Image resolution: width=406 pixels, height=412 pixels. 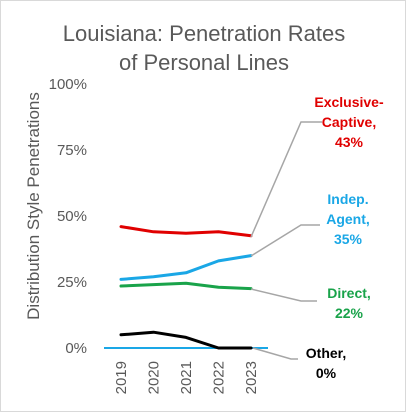 I want to click on leader-line-other, so click(x=275, y=353).